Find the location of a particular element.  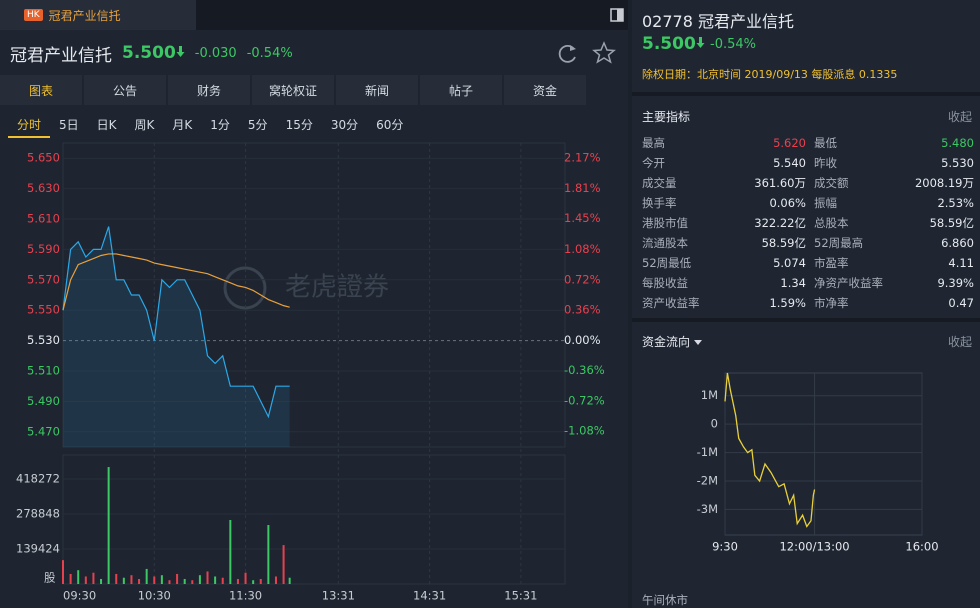

price-text: 5.500 is located at coordinates (149, 53).